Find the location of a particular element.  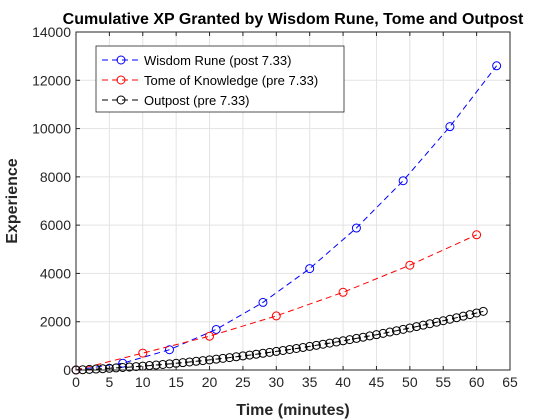

y-axis-title: Experience is located at coordinates (12, 200).